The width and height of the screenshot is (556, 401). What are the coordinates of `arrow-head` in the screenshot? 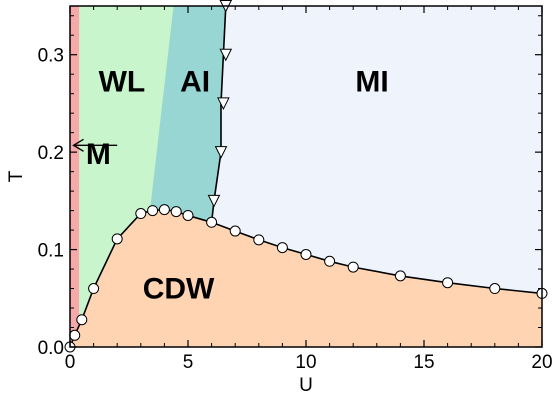 It's located at (78, 145).